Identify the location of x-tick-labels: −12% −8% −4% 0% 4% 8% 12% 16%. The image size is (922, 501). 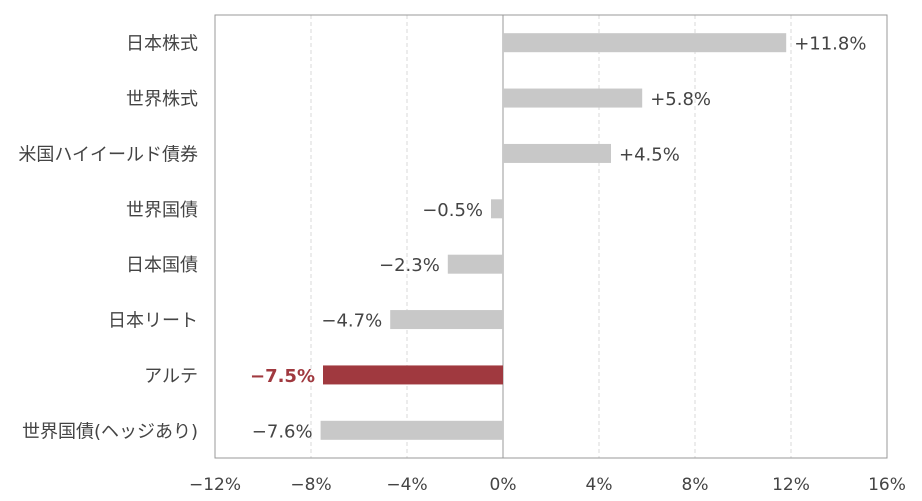
(547, 485).